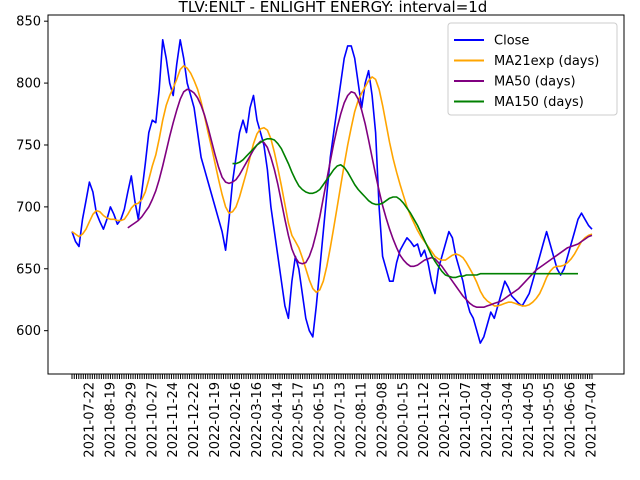 This screenshot has height=480, width=640. I want to click on x-tick-label: 2021-02-04, so click(487, 420).